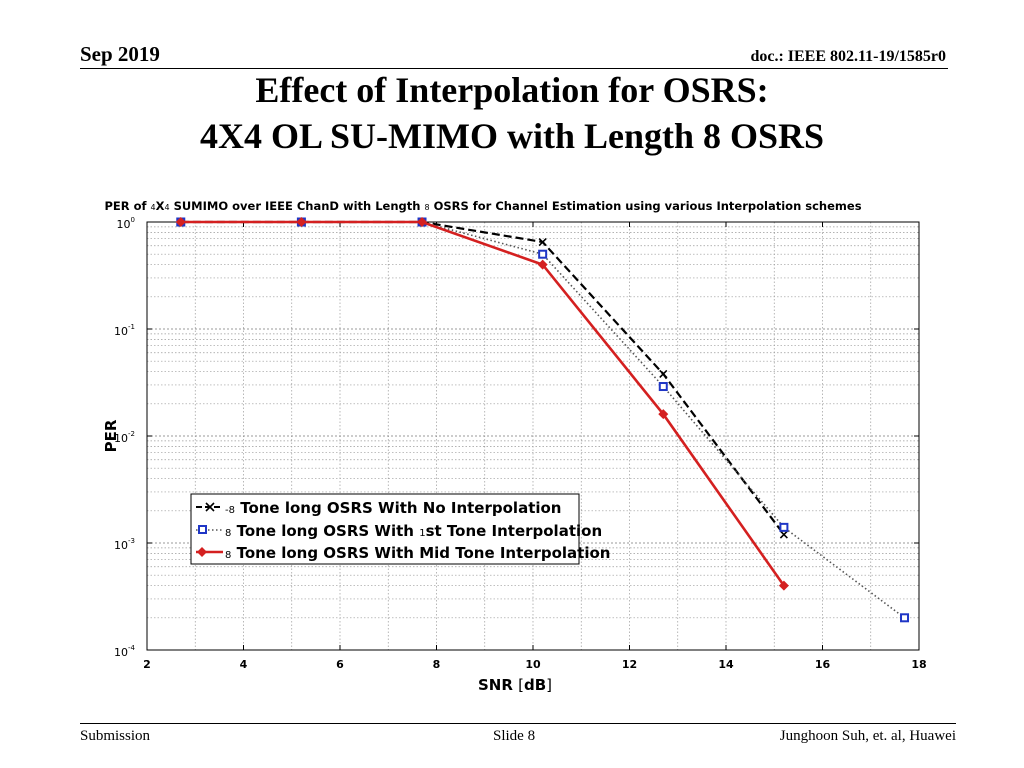 This screenshot has width=1024, height=768. What do you see at coordinates (202, 552) in the screenshot?
I see `legend-marker-diamond` at bounding box center [202, 552].